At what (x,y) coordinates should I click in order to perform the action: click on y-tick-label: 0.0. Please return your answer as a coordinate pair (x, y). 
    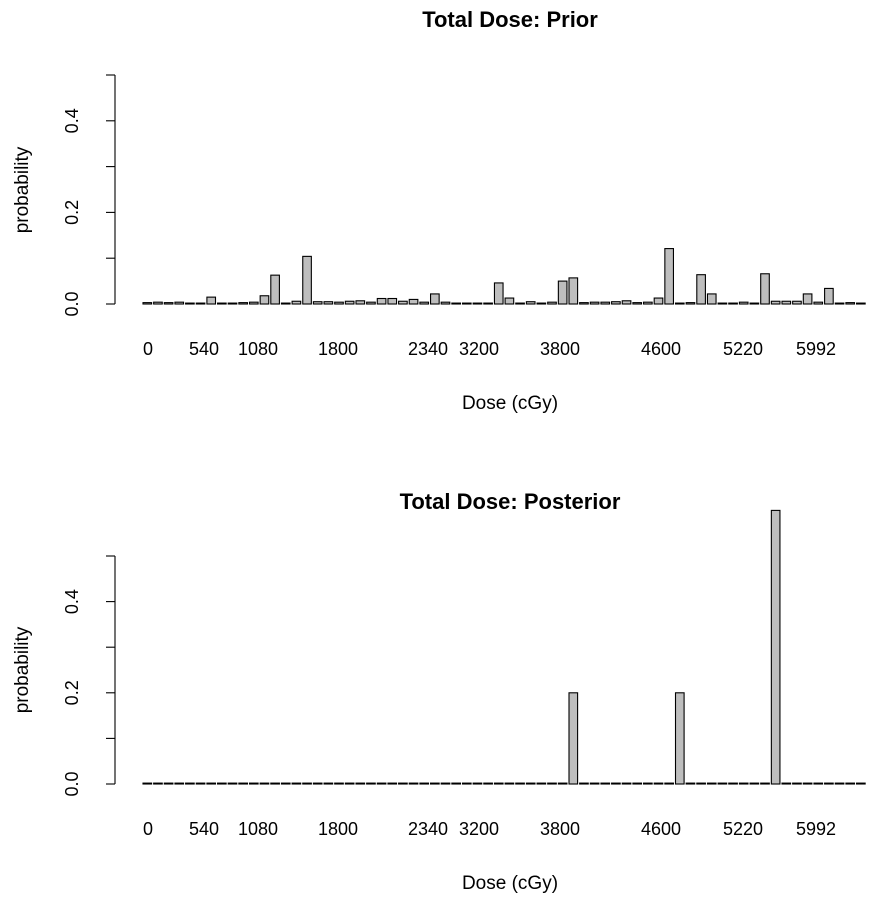
    Looking at the image, I should click on (72, 783).